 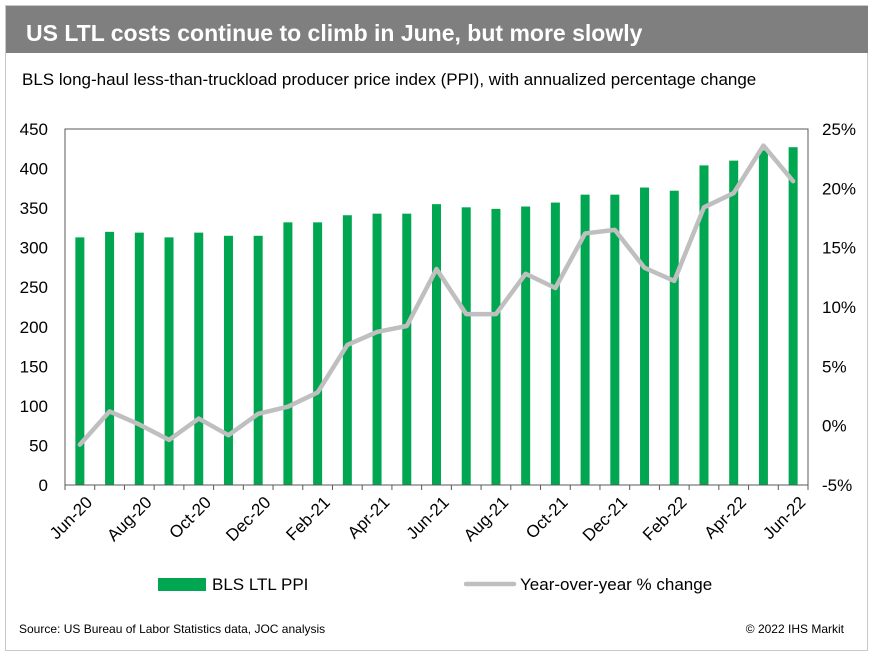 What do you see at coordinates (34, 366) in the screenshot?
I see `left-axis-tick-label: 150` at bounding box center [34, 366].